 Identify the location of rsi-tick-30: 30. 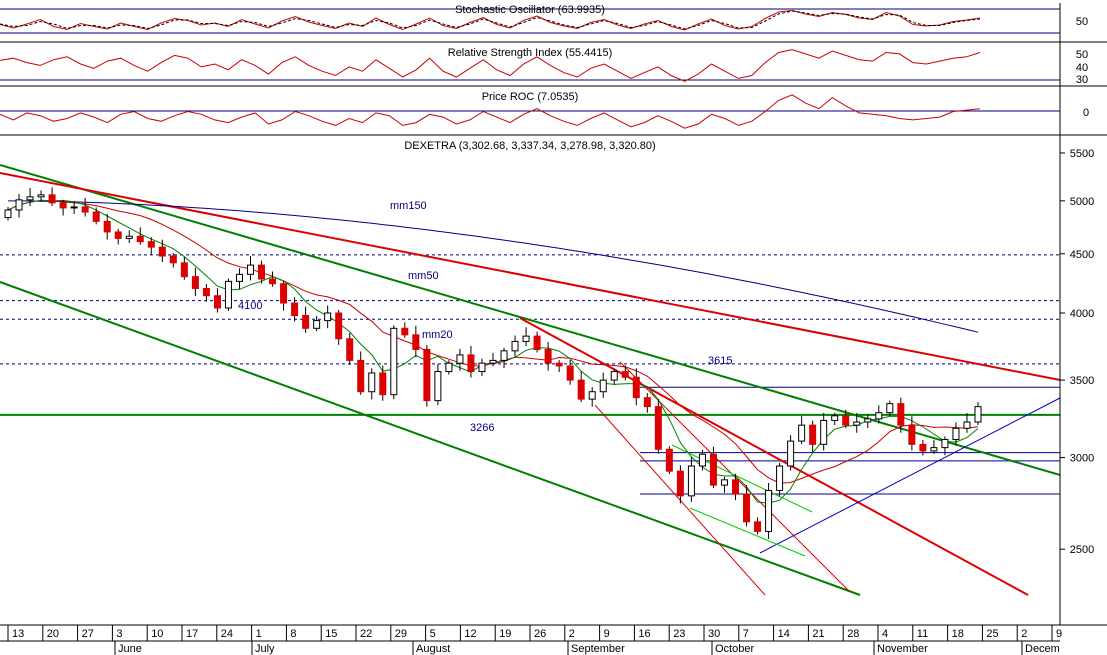
(1082, 80).